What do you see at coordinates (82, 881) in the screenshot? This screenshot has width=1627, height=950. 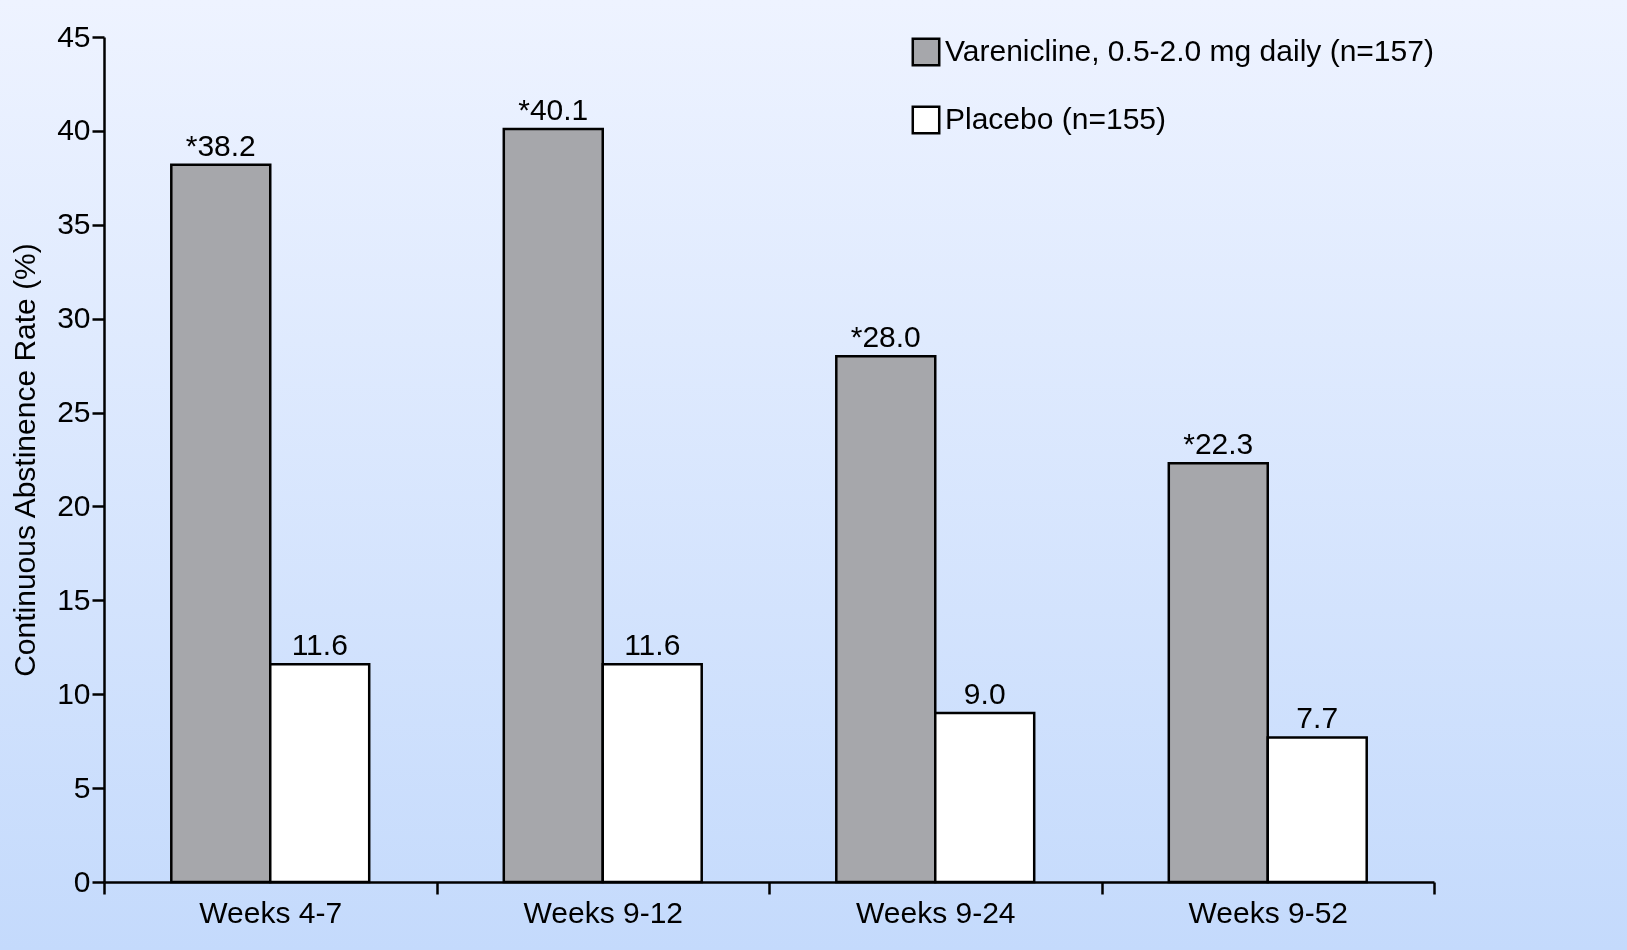 I see `y-tick-label: 0` at bounding box center [82, 881].